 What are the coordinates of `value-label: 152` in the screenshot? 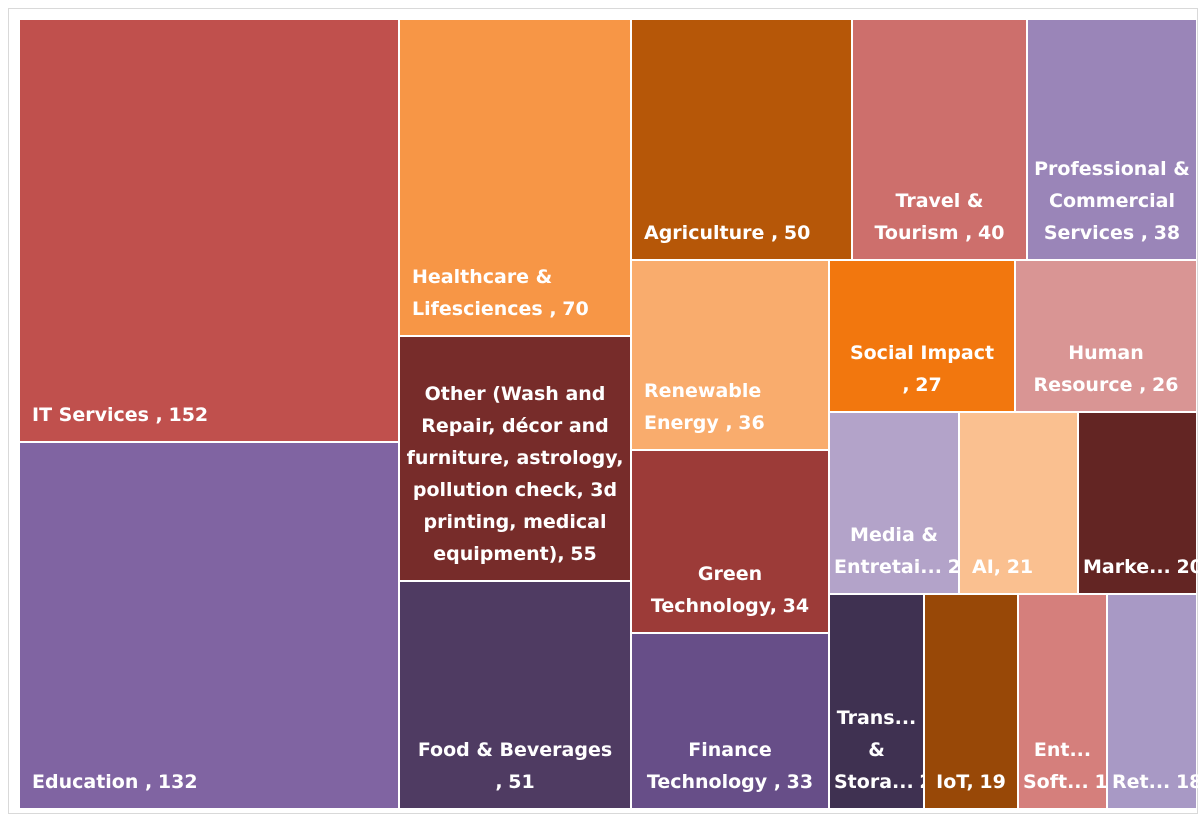 It's located at (188, 415).